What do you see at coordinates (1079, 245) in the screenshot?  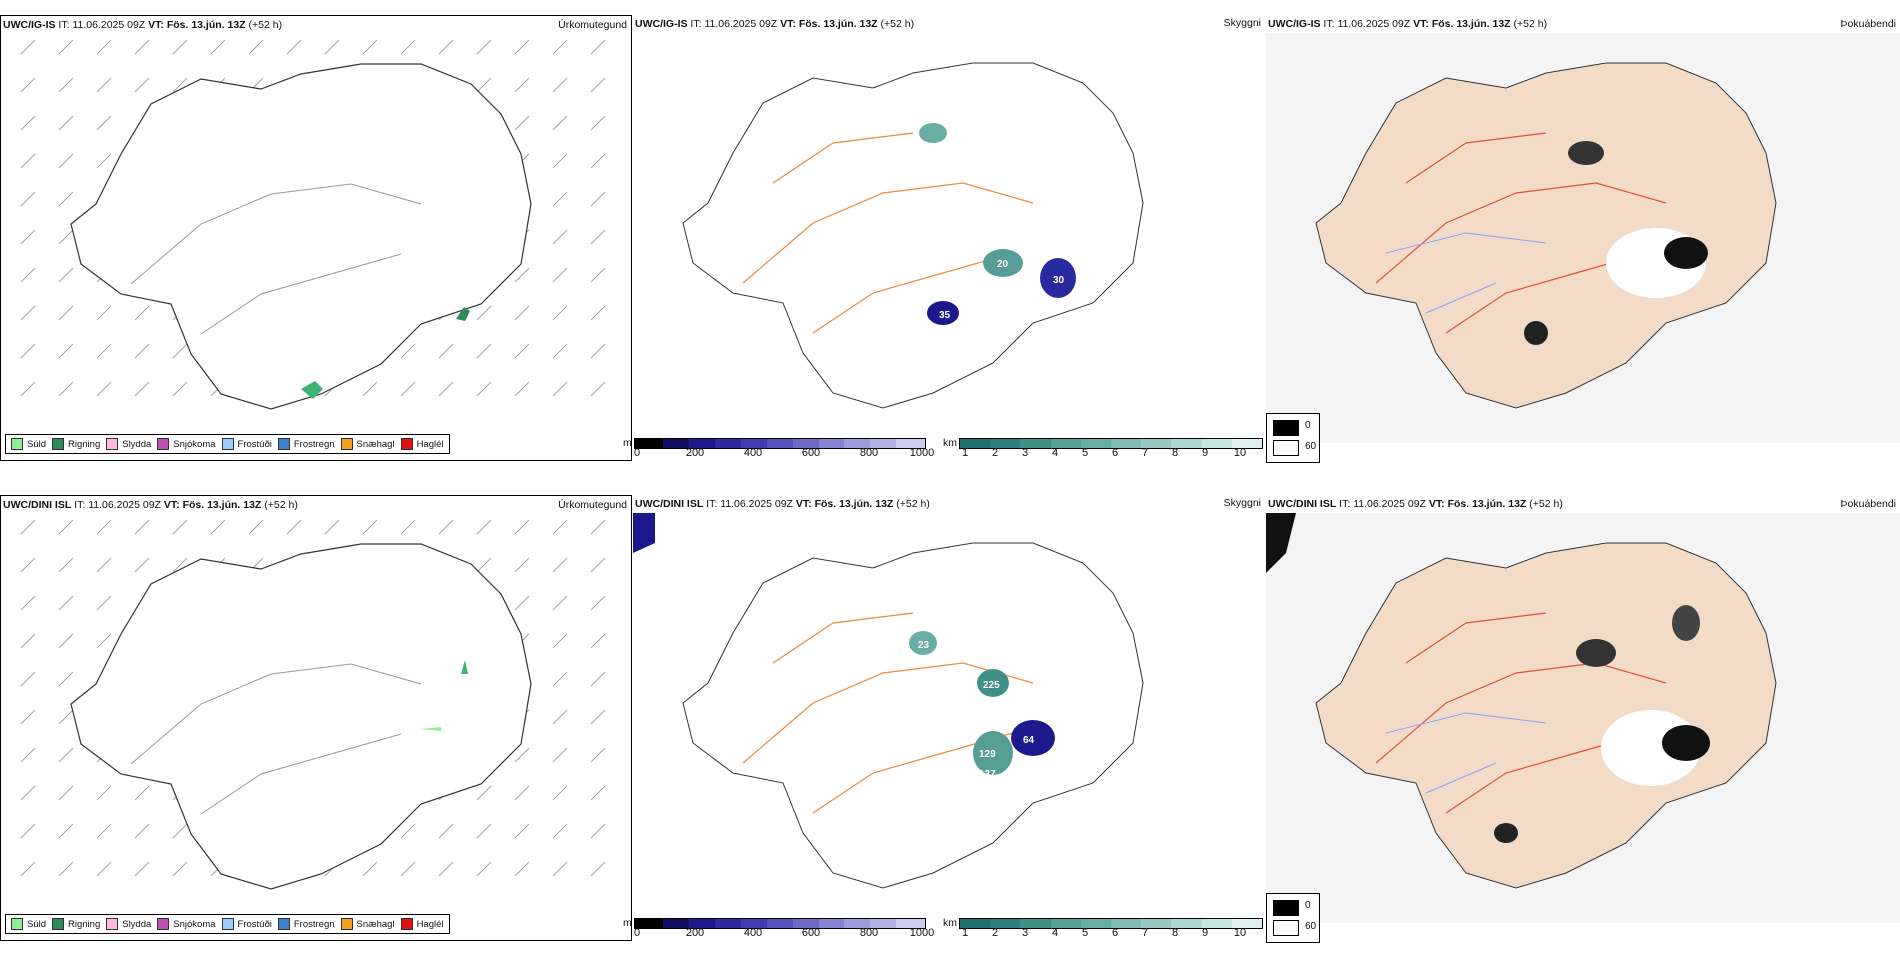 I see `vis-label: 17` at bounding box center [1079, 245].